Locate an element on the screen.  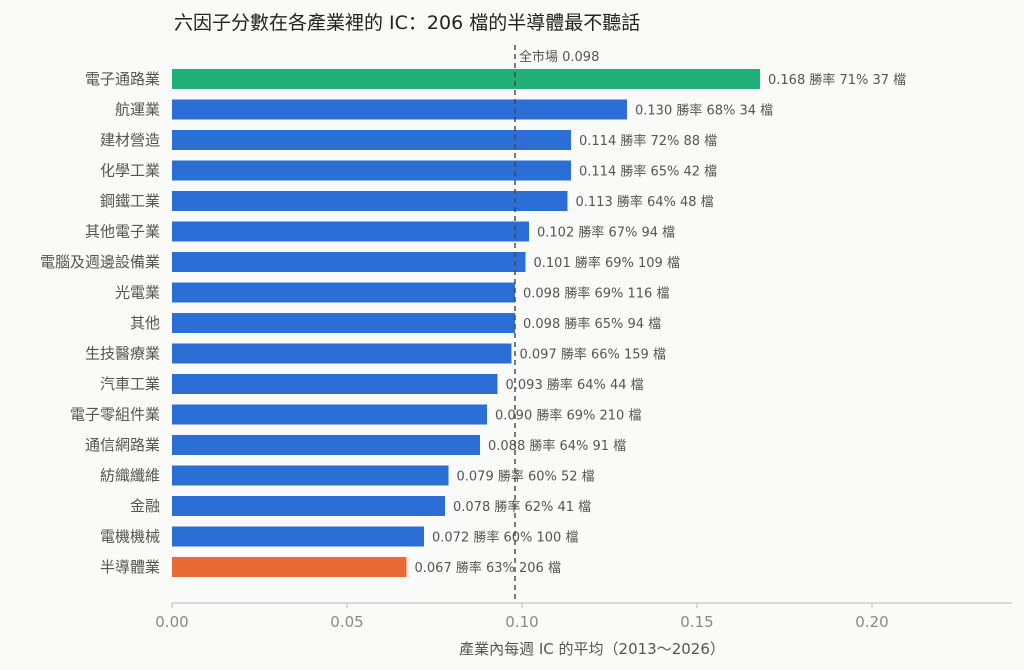
category-label: 通信網路業 is located at coordinates (122, 445).